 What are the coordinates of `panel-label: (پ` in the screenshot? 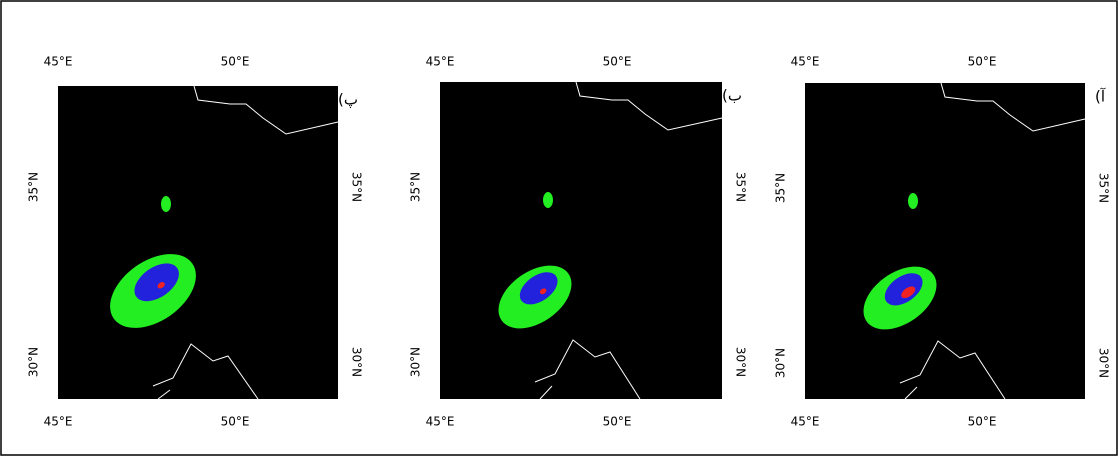 It's located at (348, 100).